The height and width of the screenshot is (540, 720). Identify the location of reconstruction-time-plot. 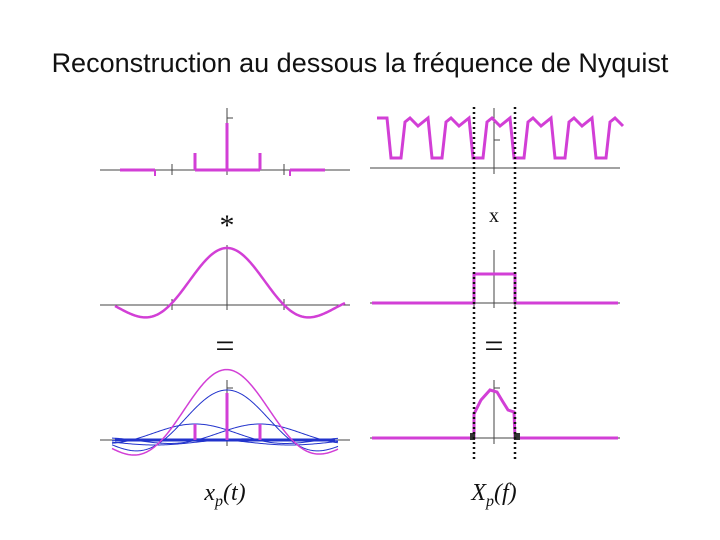
(225, 412).